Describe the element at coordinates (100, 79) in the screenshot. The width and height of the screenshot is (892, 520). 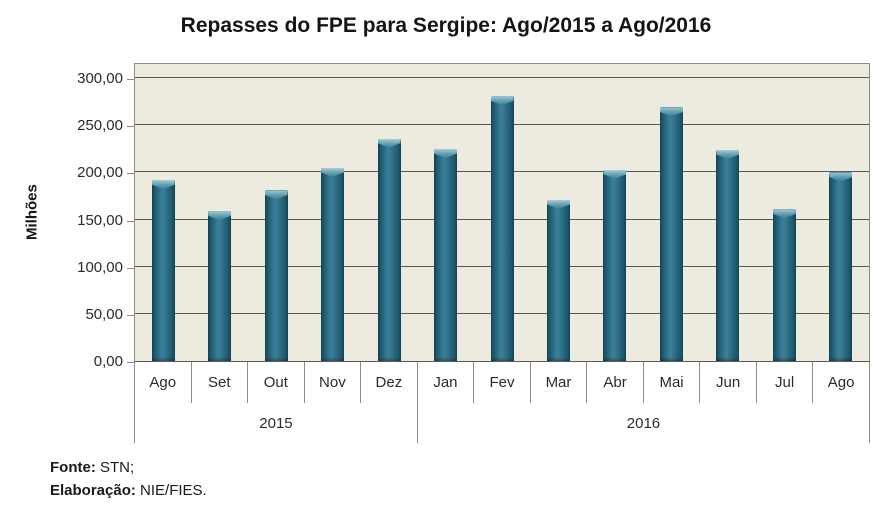
I see `y-tick-label-300: 300,00` at that location.